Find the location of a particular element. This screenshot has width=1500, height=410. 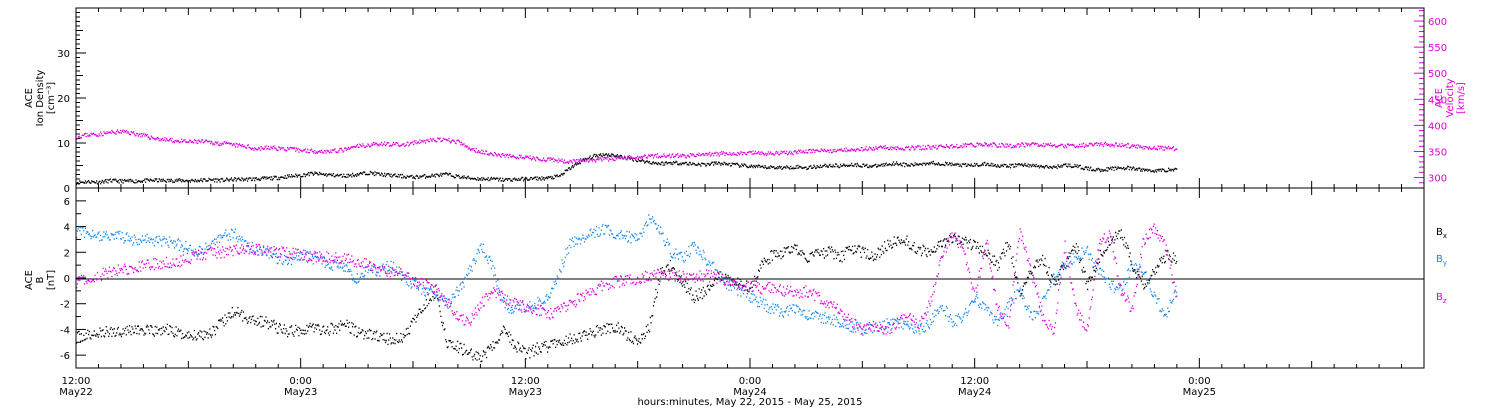

y-tick-label: -6 is located at coordinates (65, 356).